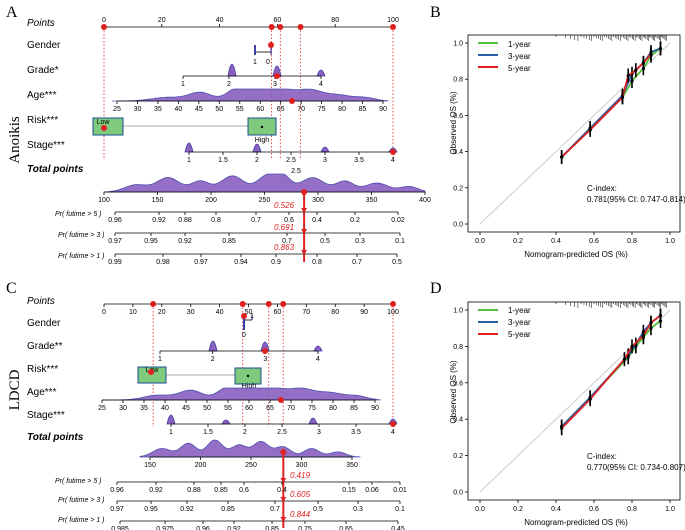 This screenshot has height=530, width=685. What do you see at coordinates (41, 301) in the screenshot?
I see `nomo-c-points-label: Points` at bounding box center [41, 301].